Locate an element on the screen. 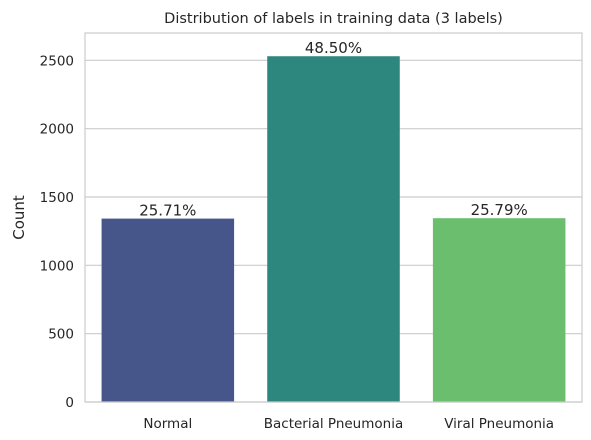 Image resolution: width=591 pixels, height=440 pixels. bar-data-label: 48.50% is located at coordinates (333, 48).